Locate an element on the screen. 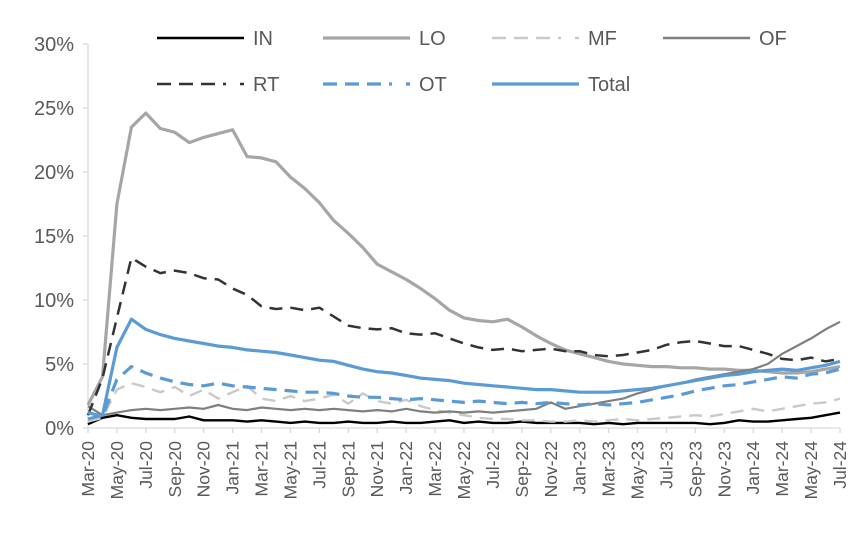 The image size is (852, 534). legend-label-LO: LO is located at coordinates (432, 39).